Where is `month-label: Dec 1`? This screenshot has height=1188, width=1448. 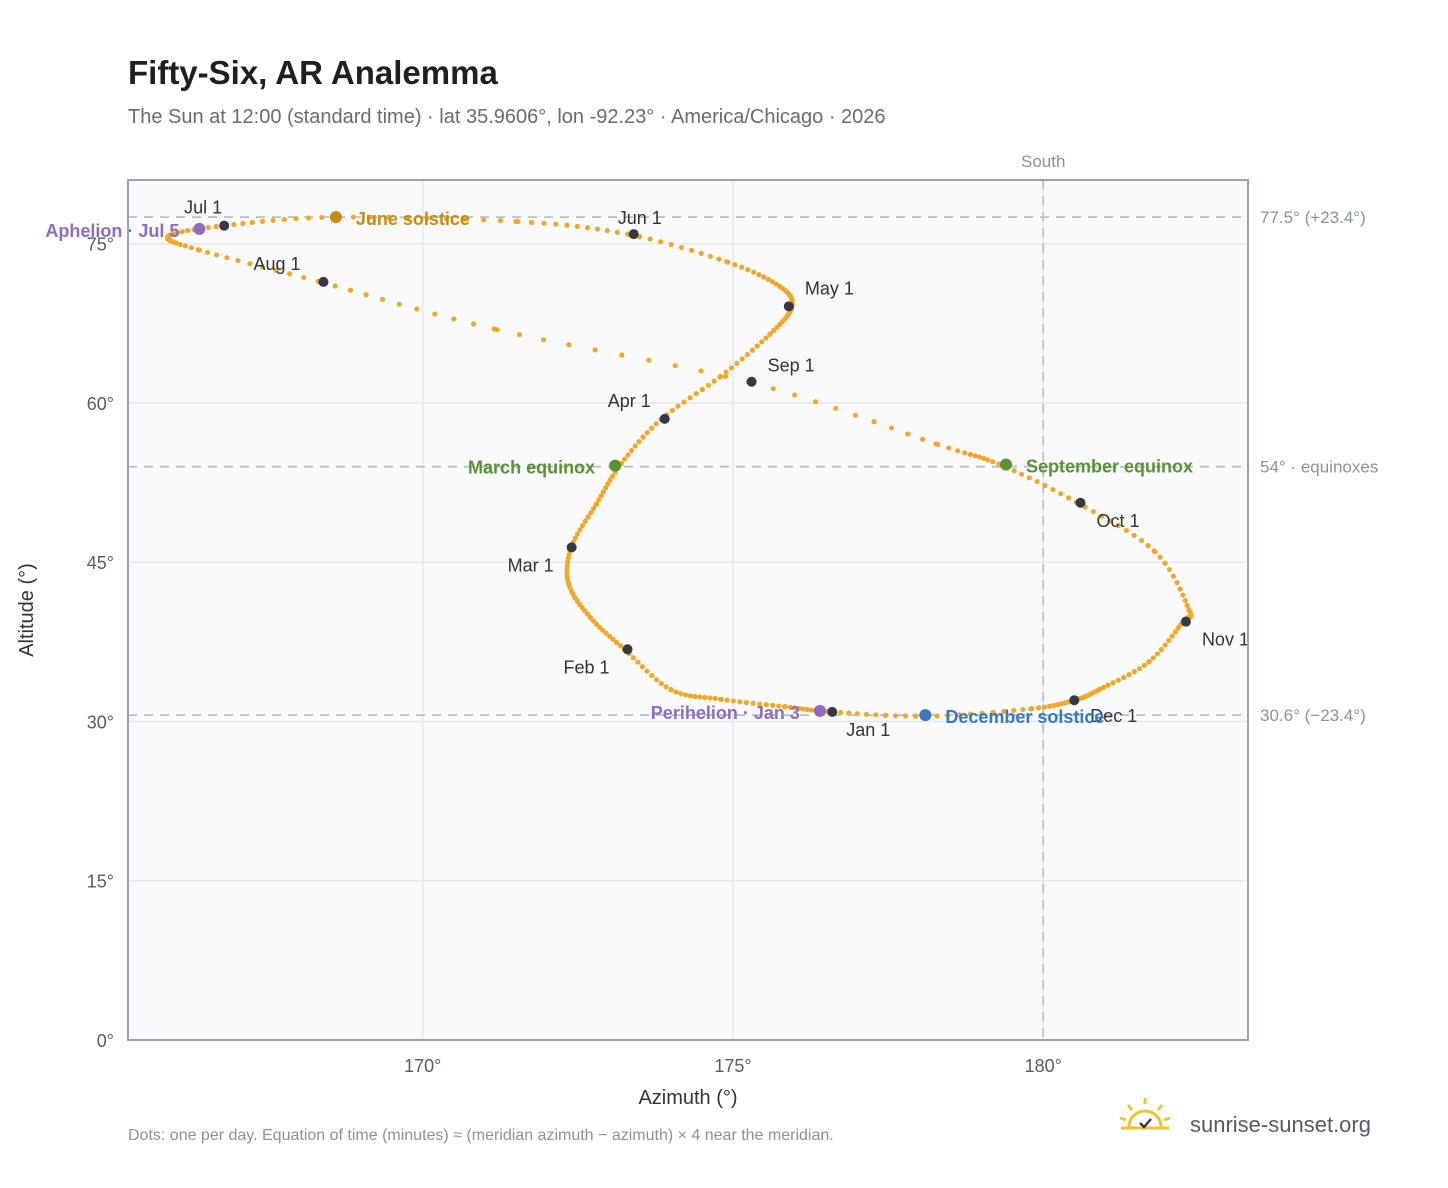 month-label: Dec 1 is located at coordinates (1113, 716).